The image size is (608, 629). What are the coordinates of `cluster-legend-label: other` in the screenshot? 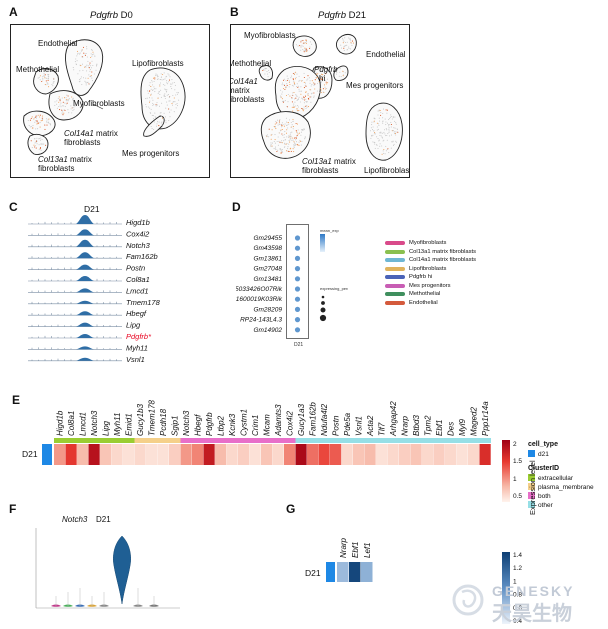 It's located at (546, 505).